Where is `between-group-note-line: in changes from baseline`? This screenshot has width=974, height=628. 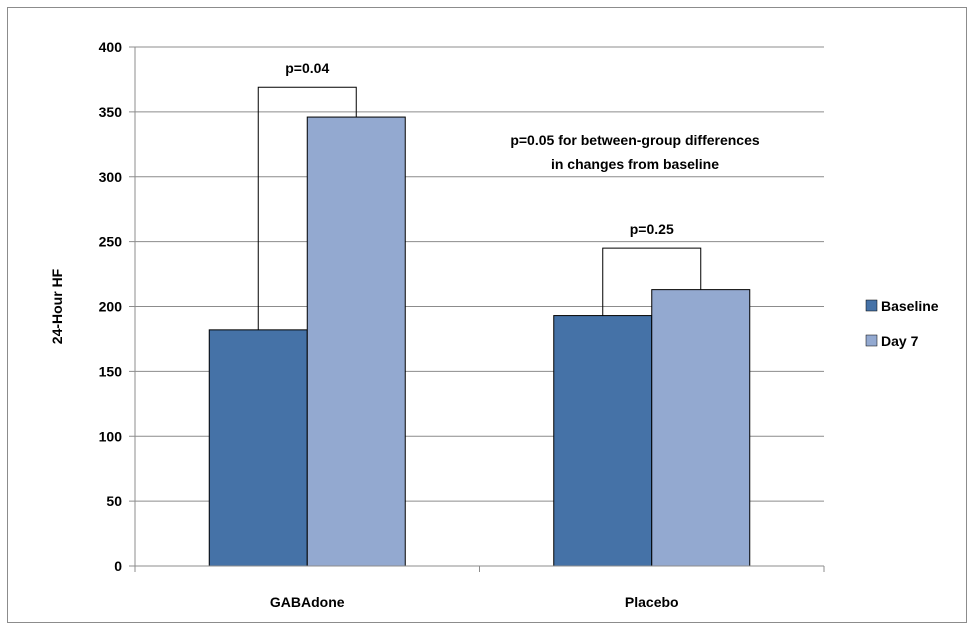
between-group-note-line: in changes from baseline is located at coordinates (635, 164).